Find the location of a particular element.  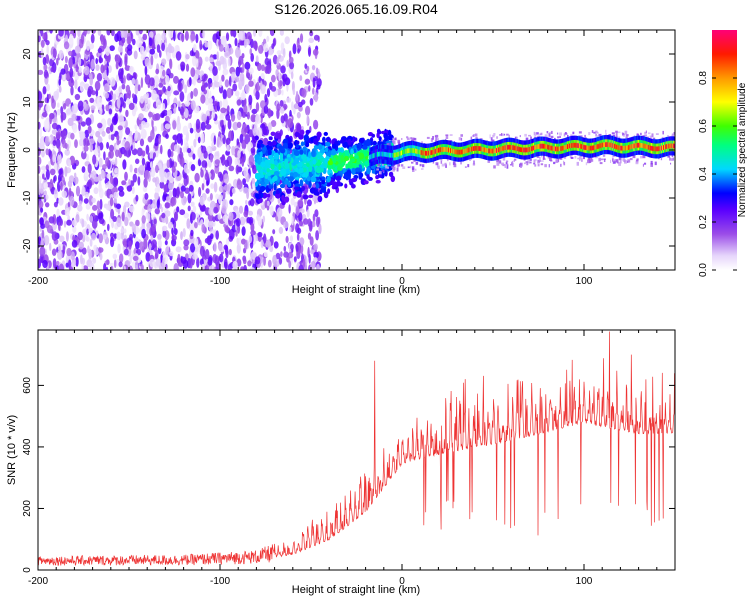

x-tick-label: -100 is located at coordinates (220, 281).